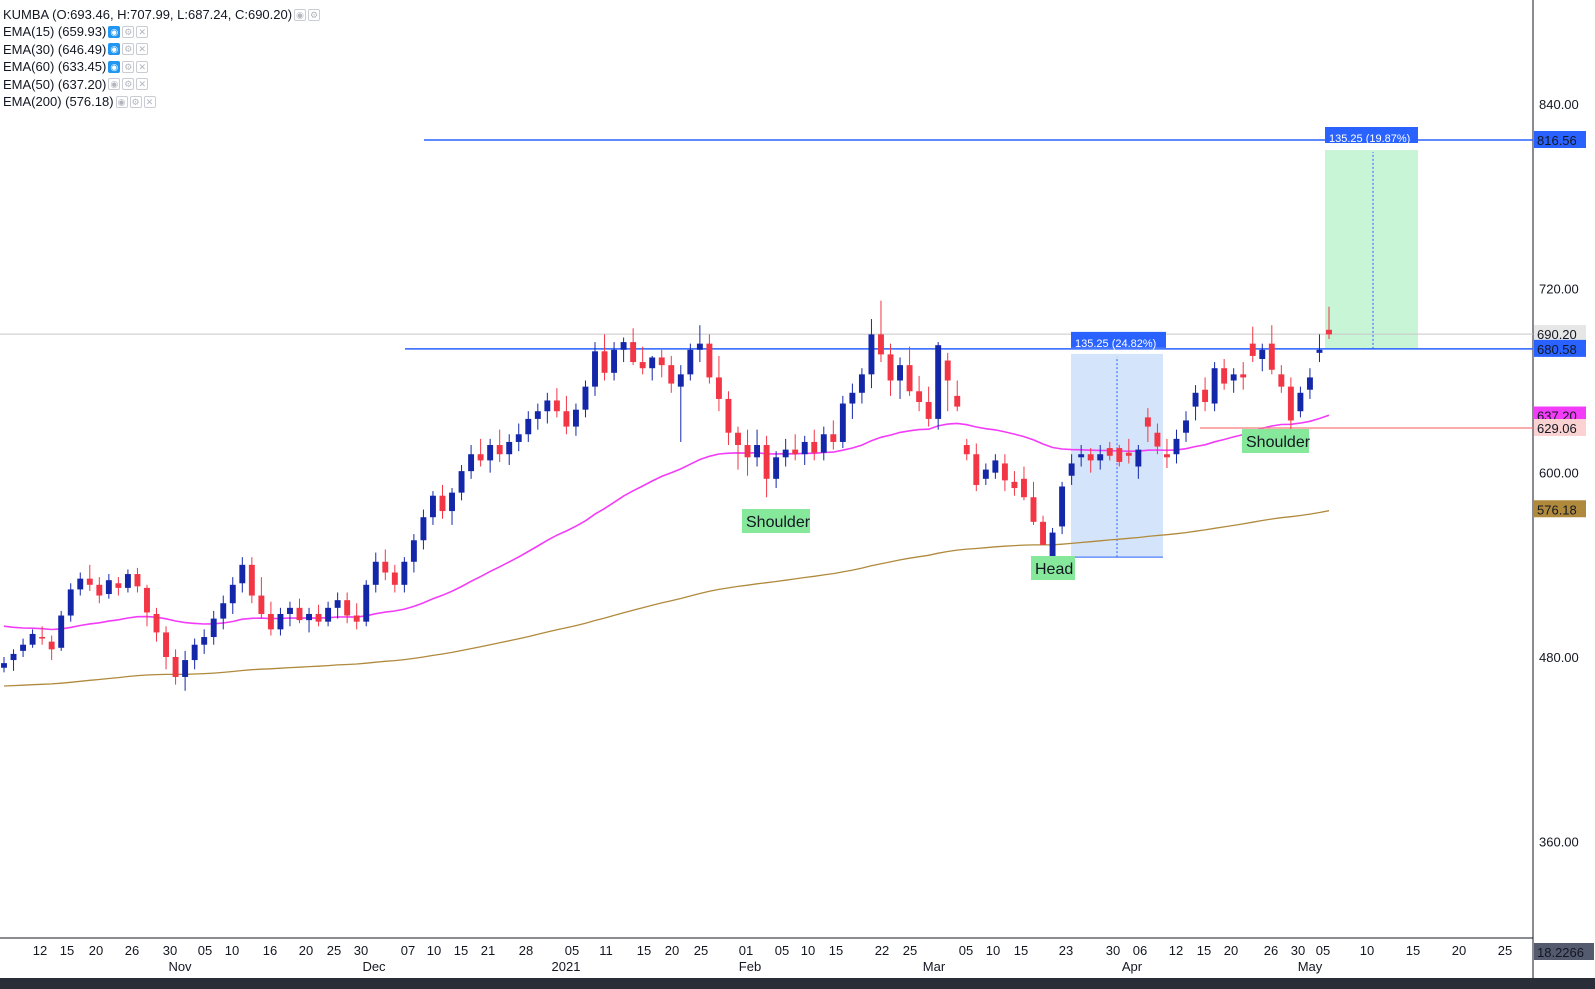 The height and width of the screenshot is (989, 1595). I want to click on pattern-label-box, so click(1275, 441).